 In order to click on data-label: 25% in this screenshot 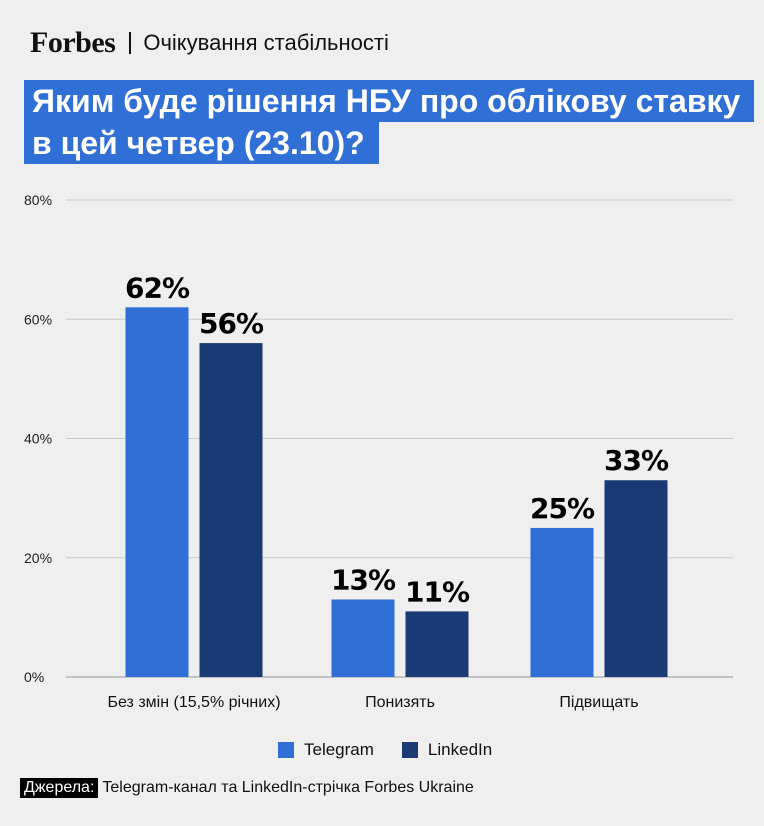, I will do `click(562, 508)`.